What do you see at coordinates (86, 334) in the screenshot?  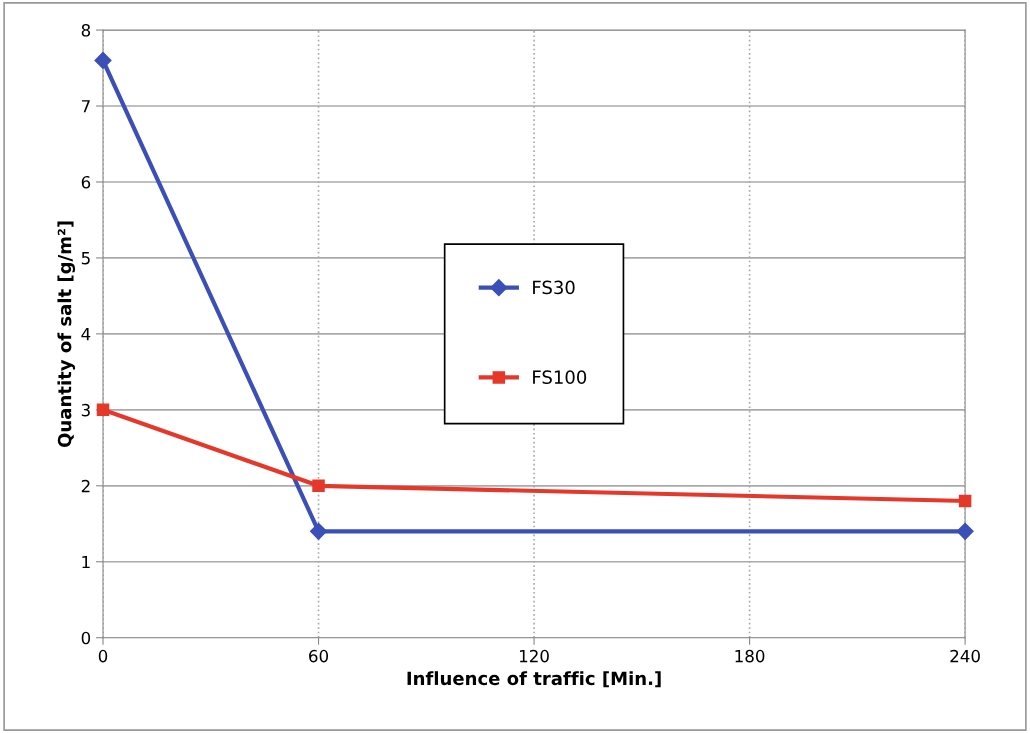 I see `y-tick-label: 4` at bounding box center [86, 334].